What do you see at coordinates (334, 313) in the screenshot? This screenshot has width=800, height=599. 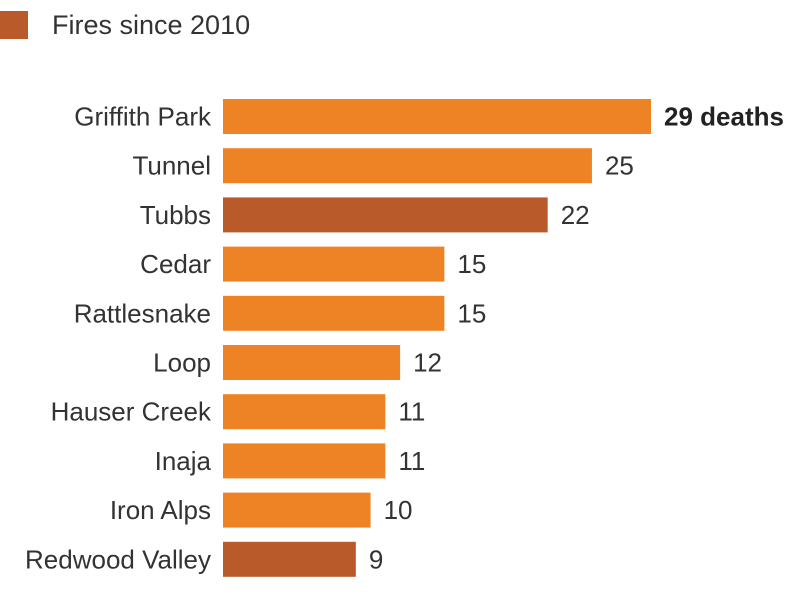 I see `bar-rattlesnake` at bounding box center [334, 313].